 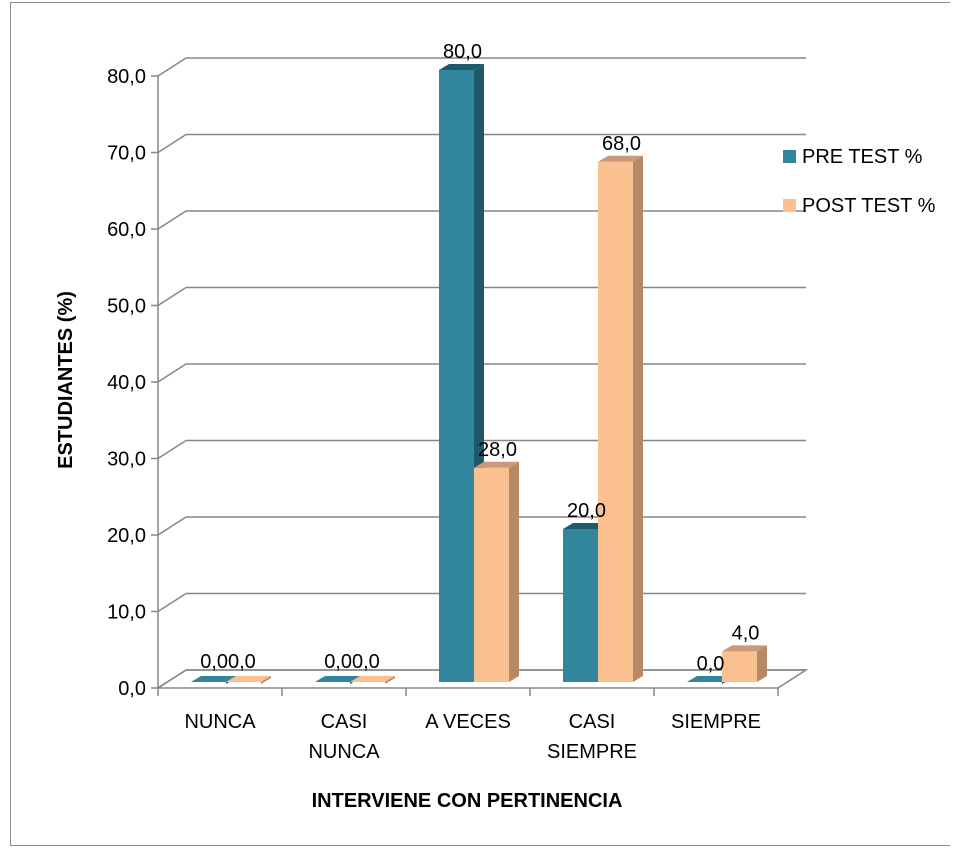 What do you see at coordinates (497, 450) in the screenshot?
I see `data-label-post-test: 28,0` at bounding box center [497, 450].